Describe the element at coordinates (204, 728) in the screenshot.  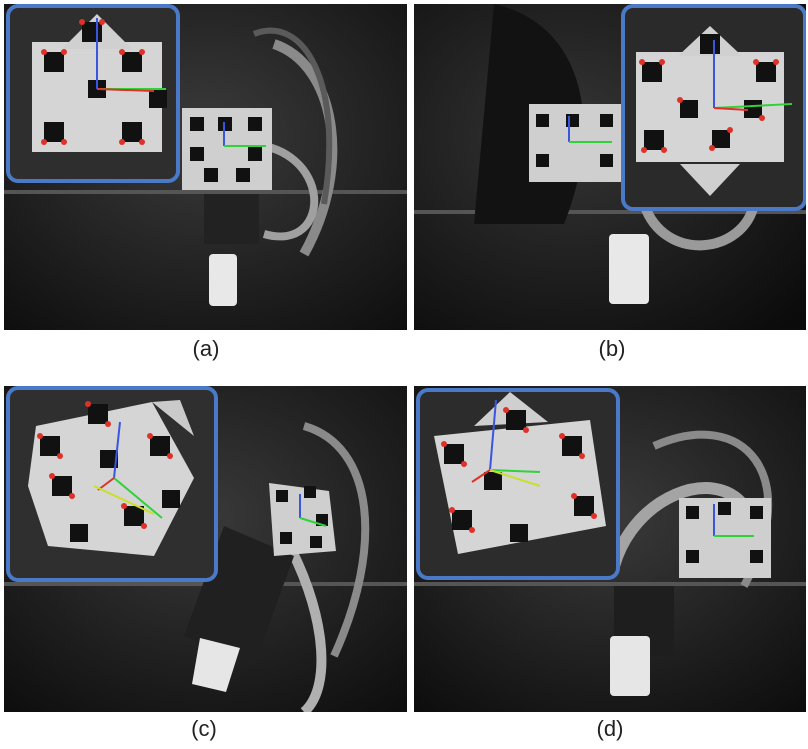
I see `caption-c: (c)` at that location.